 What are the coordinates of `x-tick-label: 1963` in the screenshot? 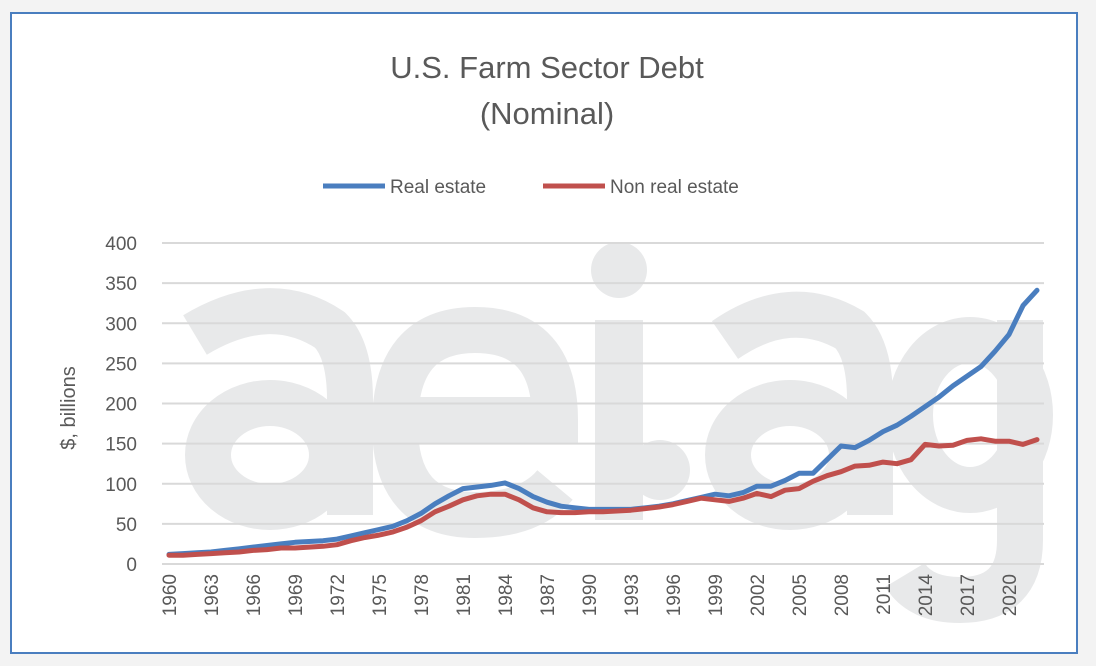 It's located at (212, 595).